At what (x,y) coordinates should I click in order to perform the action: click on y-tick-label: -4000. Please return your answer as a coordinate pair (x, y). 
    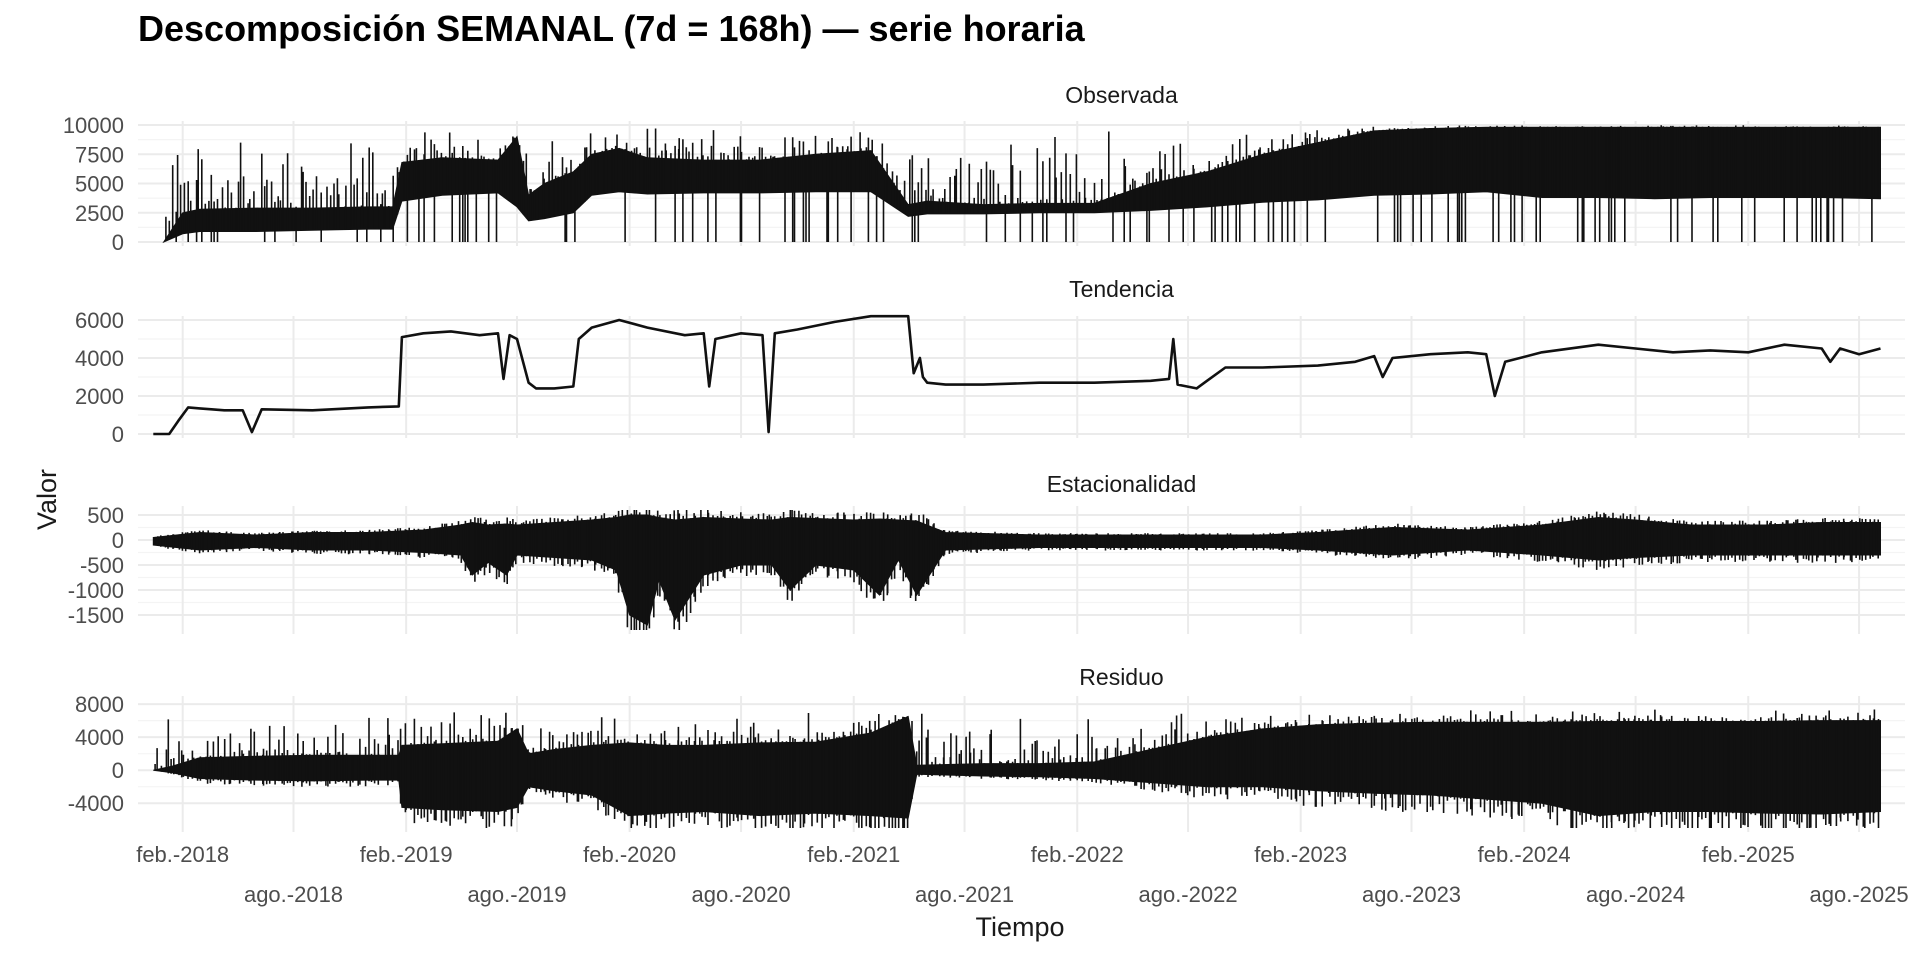
    Looking at the image, I should click on (96, 803).